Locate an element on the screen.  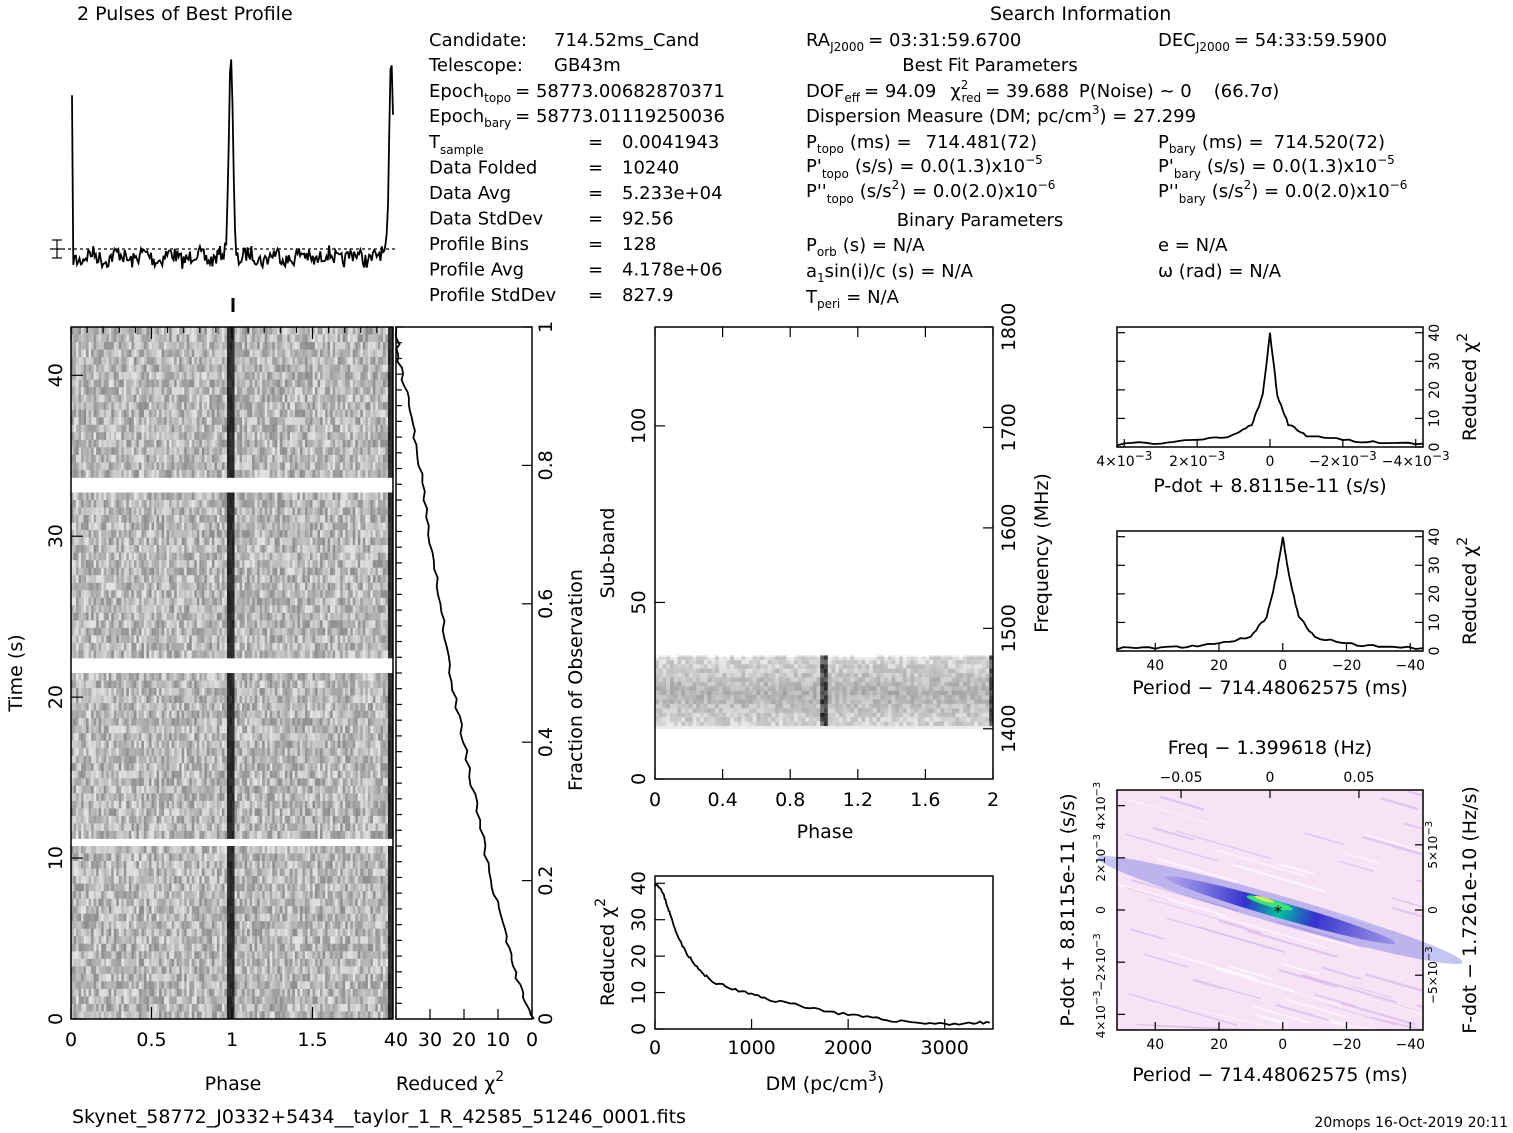
ecc: e = N/A is located at coordinates (1193, 245).